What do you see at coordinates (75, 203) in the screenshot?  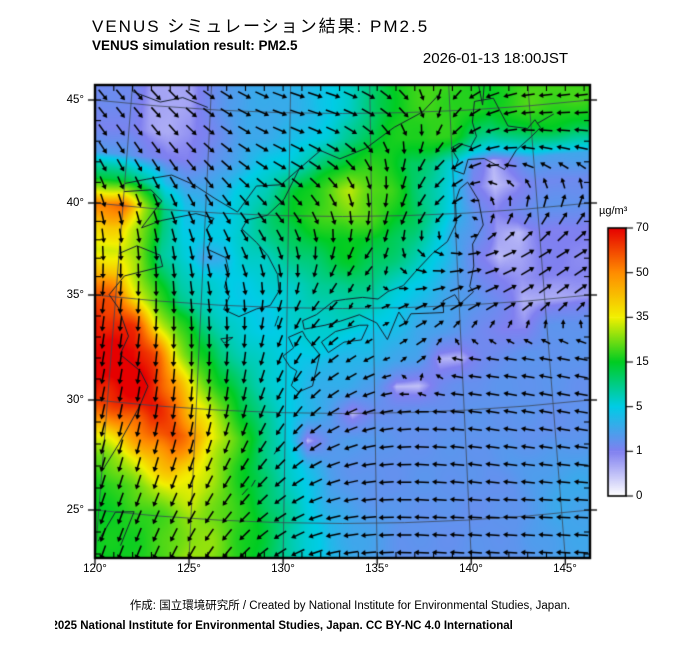 I see `y-axis-tick-label: 40°` at bounding box center [75, 203].